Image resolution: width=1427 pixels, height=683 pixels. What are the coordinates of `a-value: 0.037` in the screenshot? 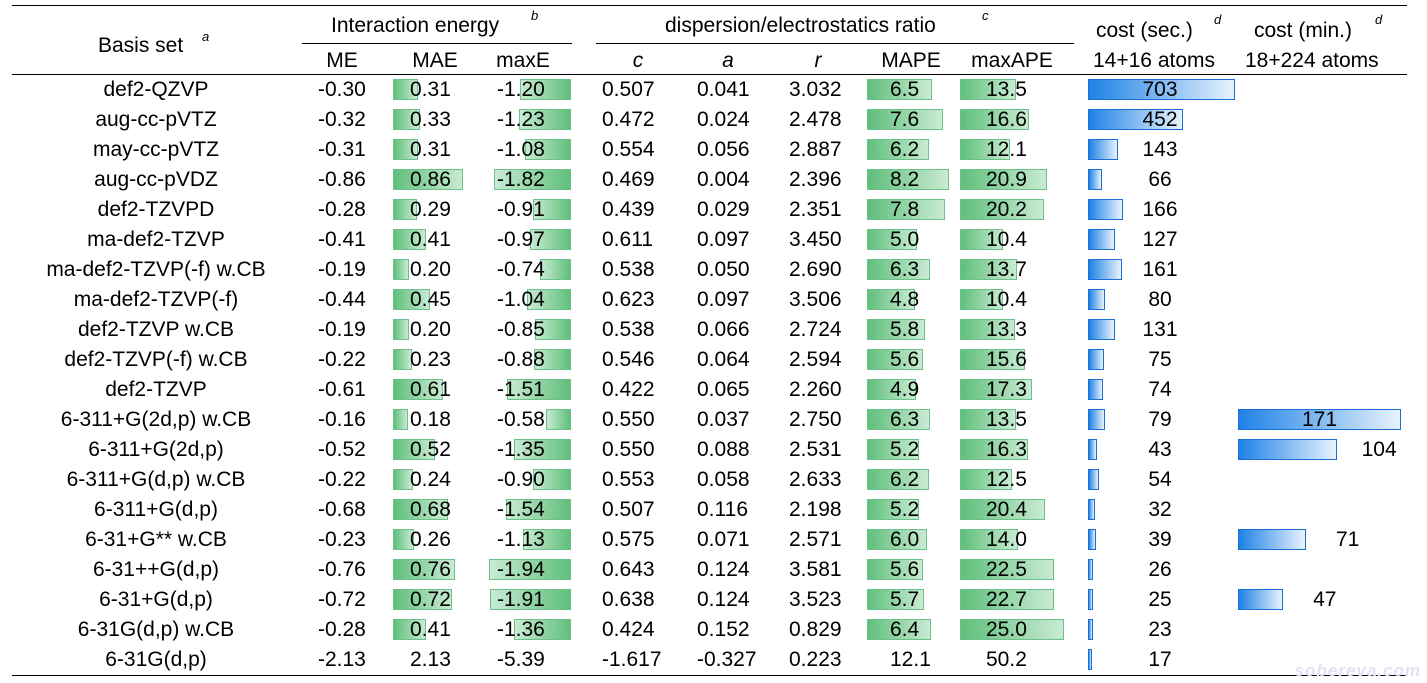 It's located at (723, 419).